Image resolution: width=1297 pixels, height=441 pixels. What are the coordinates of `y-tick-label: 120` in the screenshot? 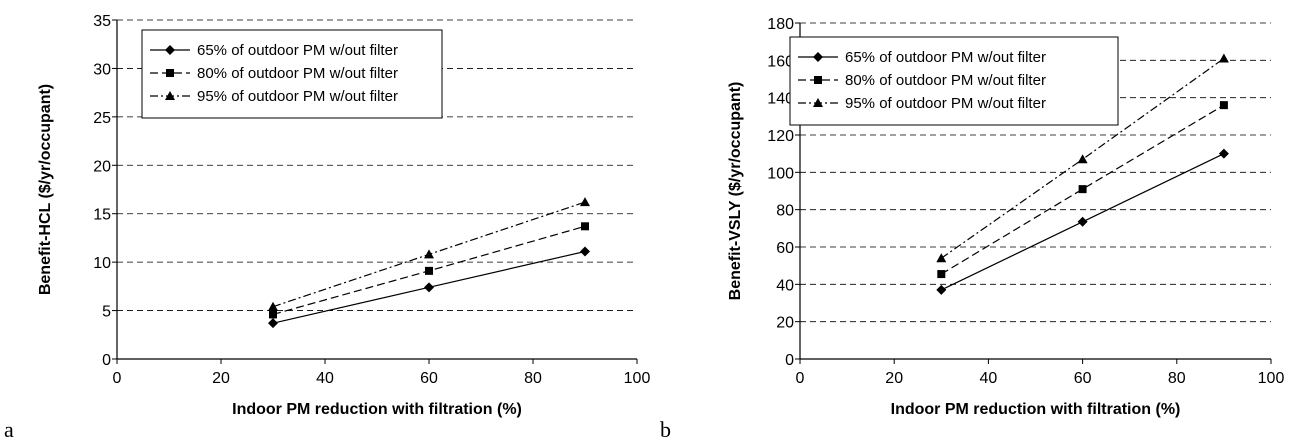 It's located at (780, 136).